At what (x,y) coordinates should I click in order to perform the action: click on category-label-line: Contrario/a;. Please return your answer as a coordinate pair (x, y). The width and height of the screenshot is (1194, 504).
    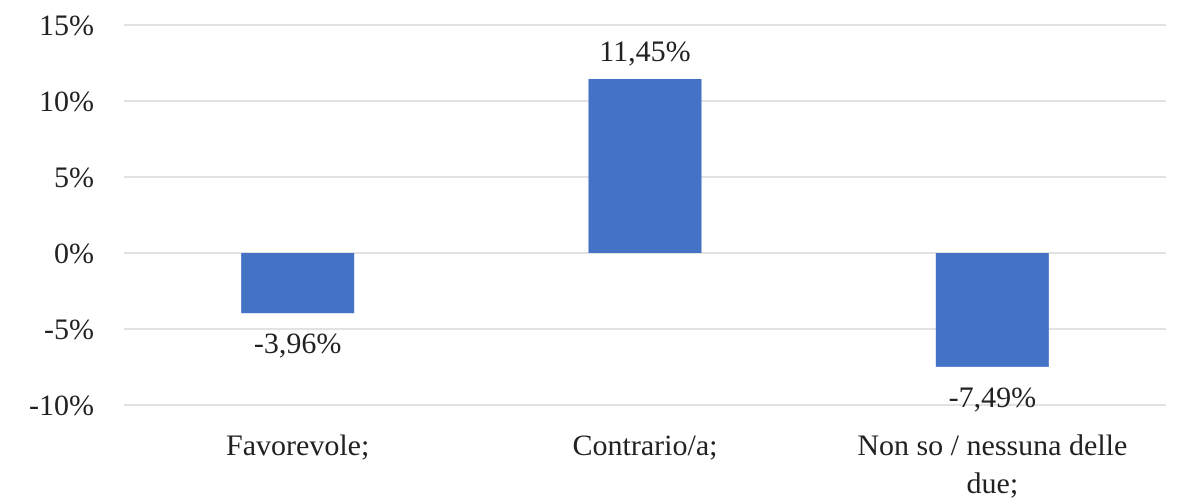
    Looking at the image, I should click on (645, 445).